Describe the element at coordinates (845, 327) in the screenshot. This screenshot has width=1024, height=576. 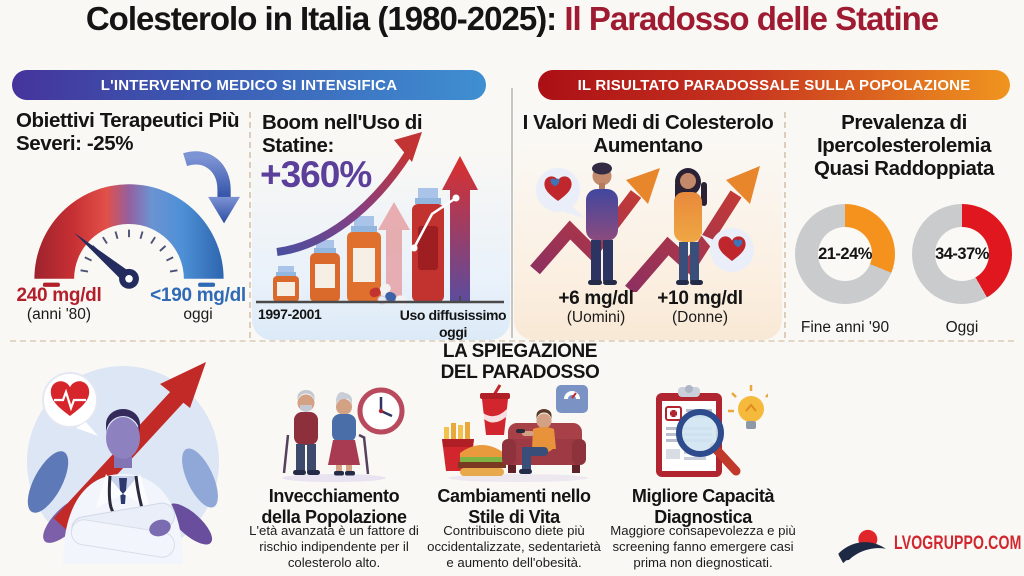
I see `donut-label-1990s: Fine anni '90` at that location.